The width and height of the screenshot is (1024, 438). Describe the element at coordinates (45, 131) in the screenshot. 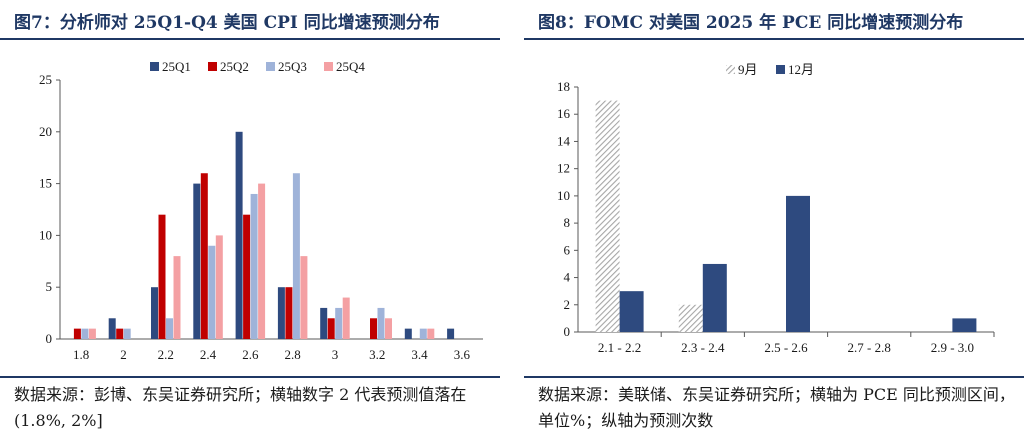

I see `y-tick-label: 20` at that location.